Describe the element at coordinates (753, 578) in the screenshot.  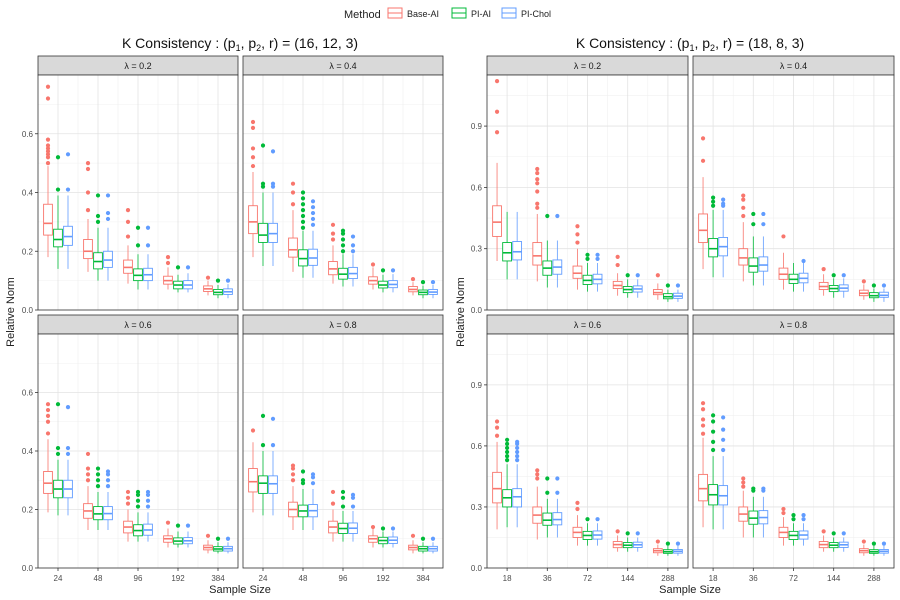
I see `x-tick-label-c1-f3-1: 36` at that location.